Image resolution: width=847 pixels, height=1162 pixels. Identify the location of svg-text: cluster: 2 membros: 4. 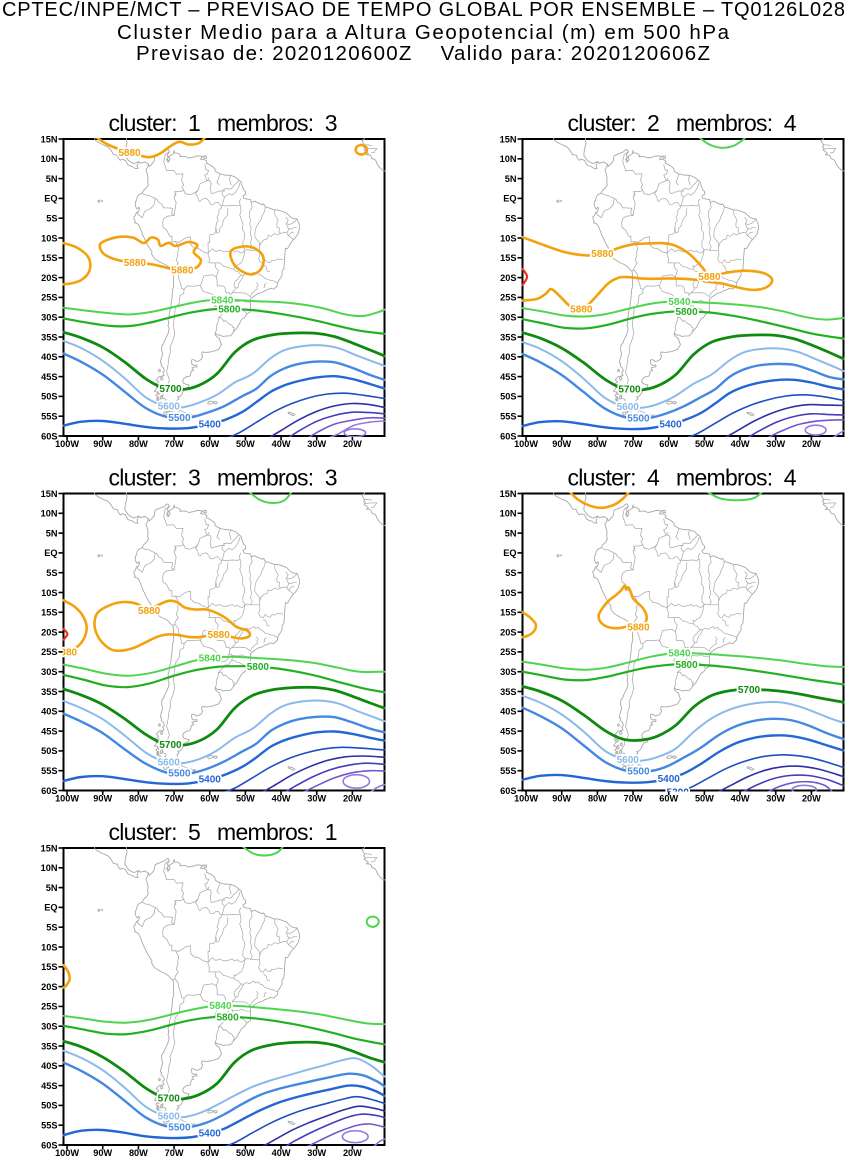
(682, 123).